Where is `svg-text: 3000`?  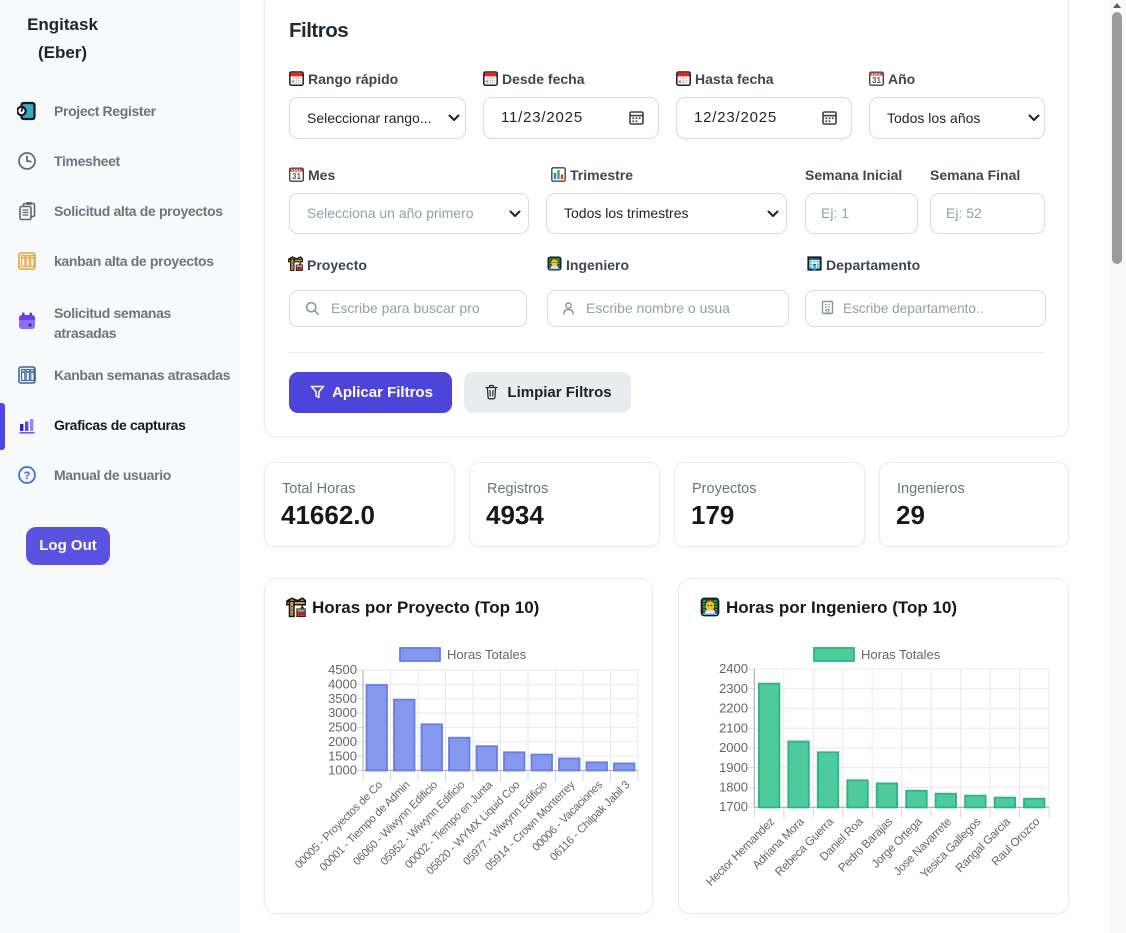 svg-text: 3000 is located at coordinates (342, 712).